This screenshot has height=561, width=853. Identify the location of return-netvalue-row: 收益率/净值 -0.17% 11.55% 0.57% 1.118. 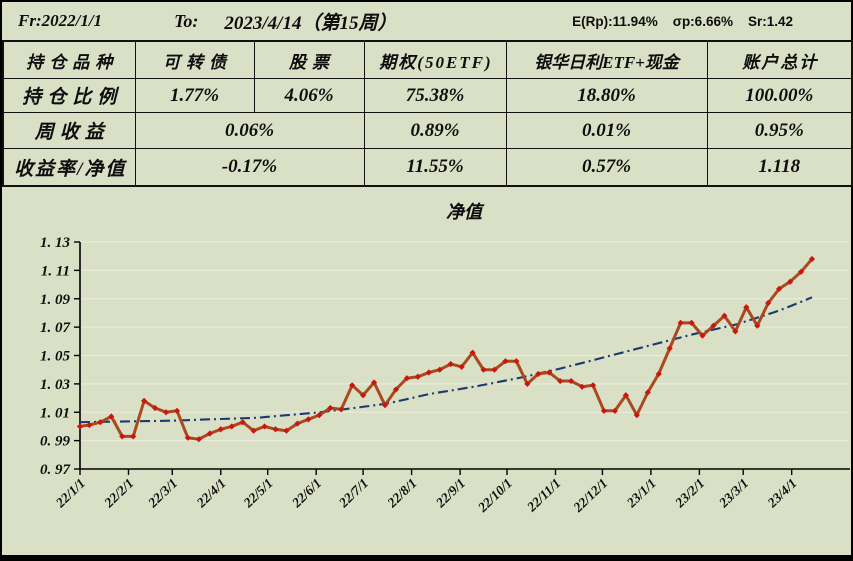
(427, 167).